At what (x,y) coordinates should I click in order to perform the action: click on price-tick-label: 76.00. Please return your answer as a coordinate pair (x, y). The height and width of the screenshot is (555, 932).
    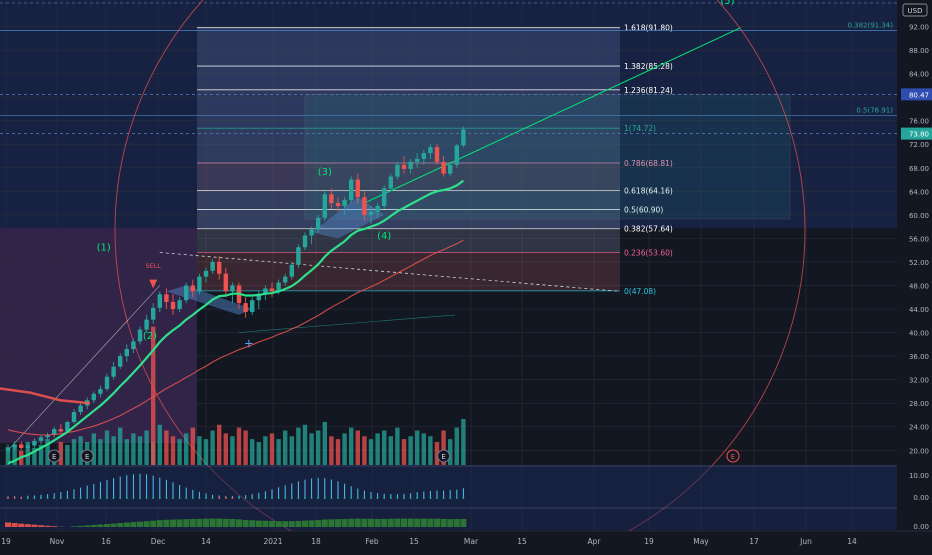
    Looking at the image, I should click on (919, 122).